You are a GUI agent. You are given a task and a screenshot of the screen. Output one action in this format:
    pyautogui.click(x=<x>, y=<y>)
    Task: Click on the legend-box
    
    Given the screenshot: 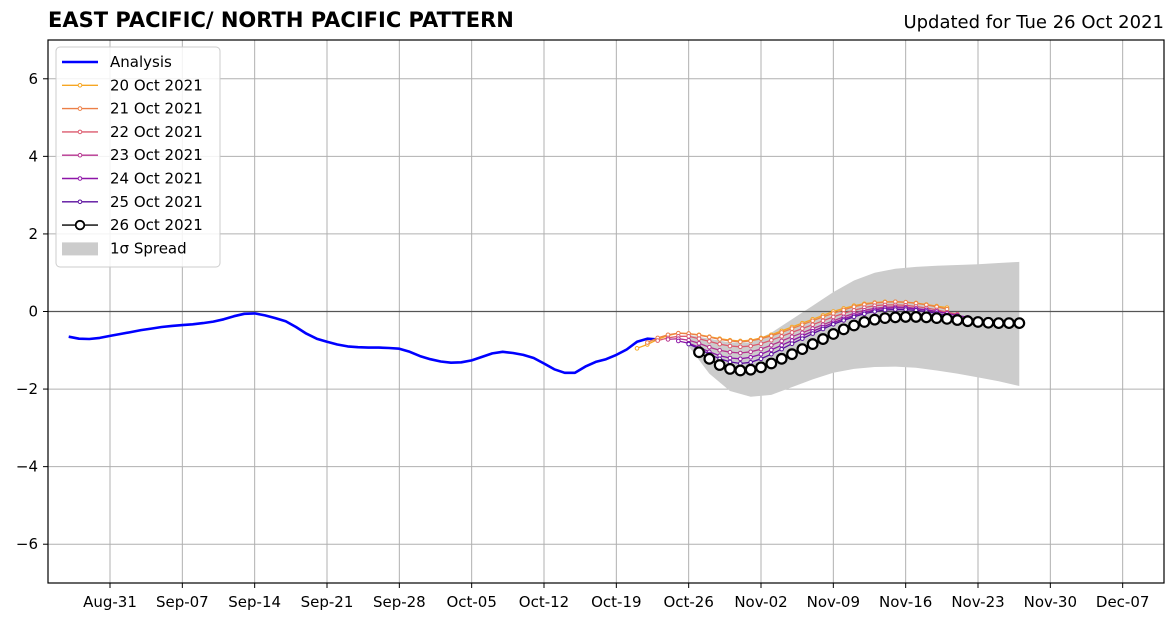 What is the action you would take?
    pyautogui.click(x=138, y=157)
    